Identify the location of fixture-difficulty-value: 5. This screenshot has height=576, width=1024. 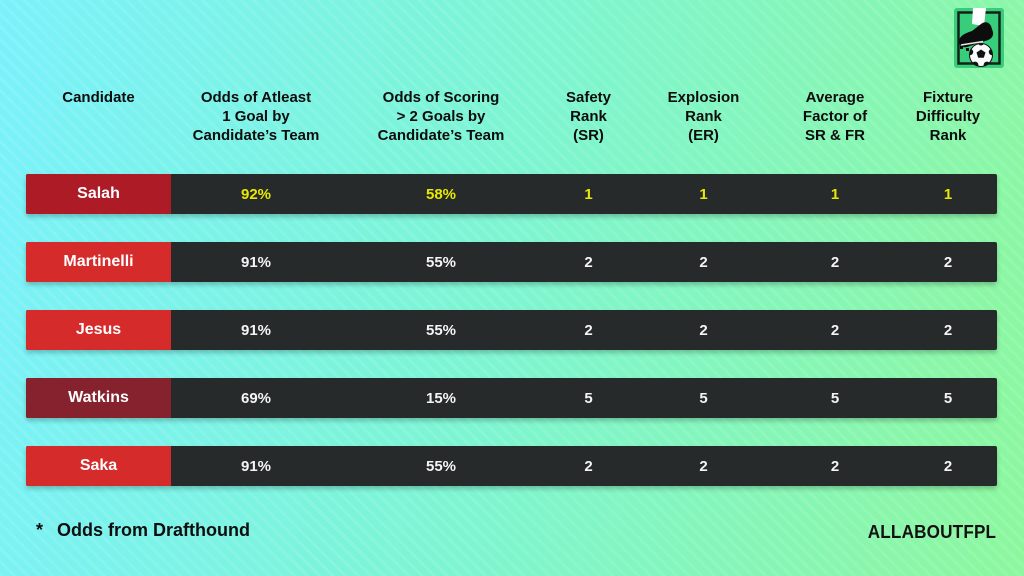
(948, 398).